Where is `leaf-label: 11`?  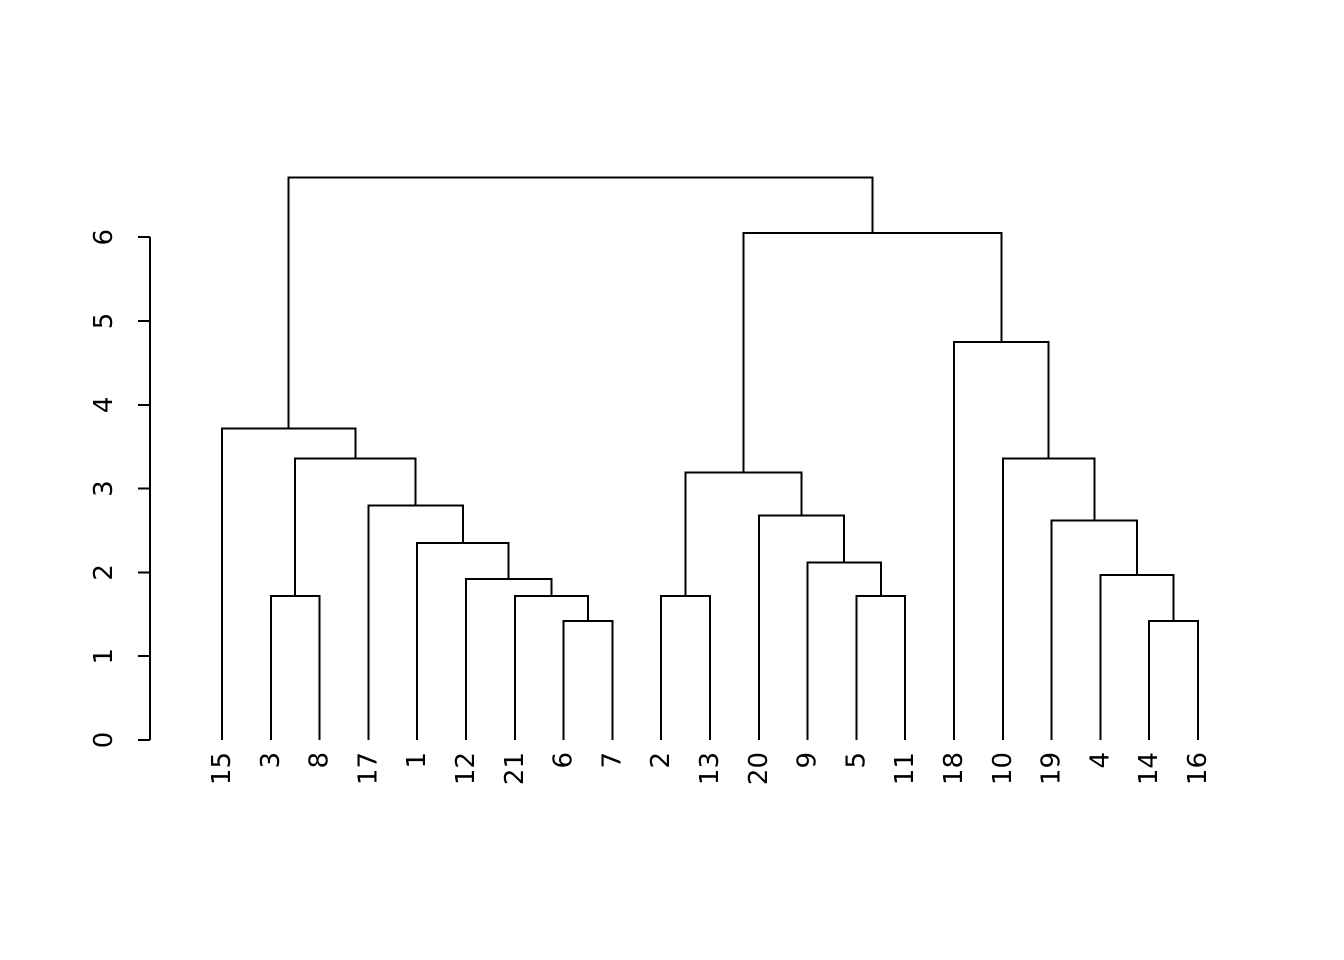
leaf-label: 11 is located at coordinates (905, 768).